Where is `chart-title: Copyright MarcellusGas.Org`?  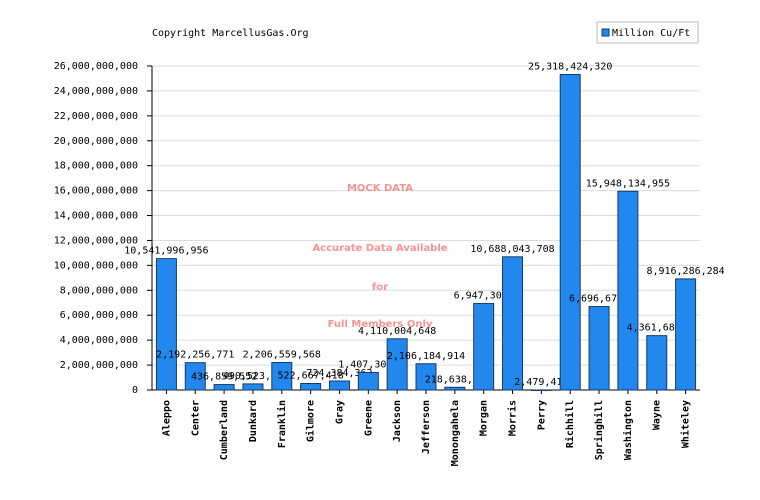 chart-title: Copyright MarcellusGas.Org is located at coordinates (230, 33).